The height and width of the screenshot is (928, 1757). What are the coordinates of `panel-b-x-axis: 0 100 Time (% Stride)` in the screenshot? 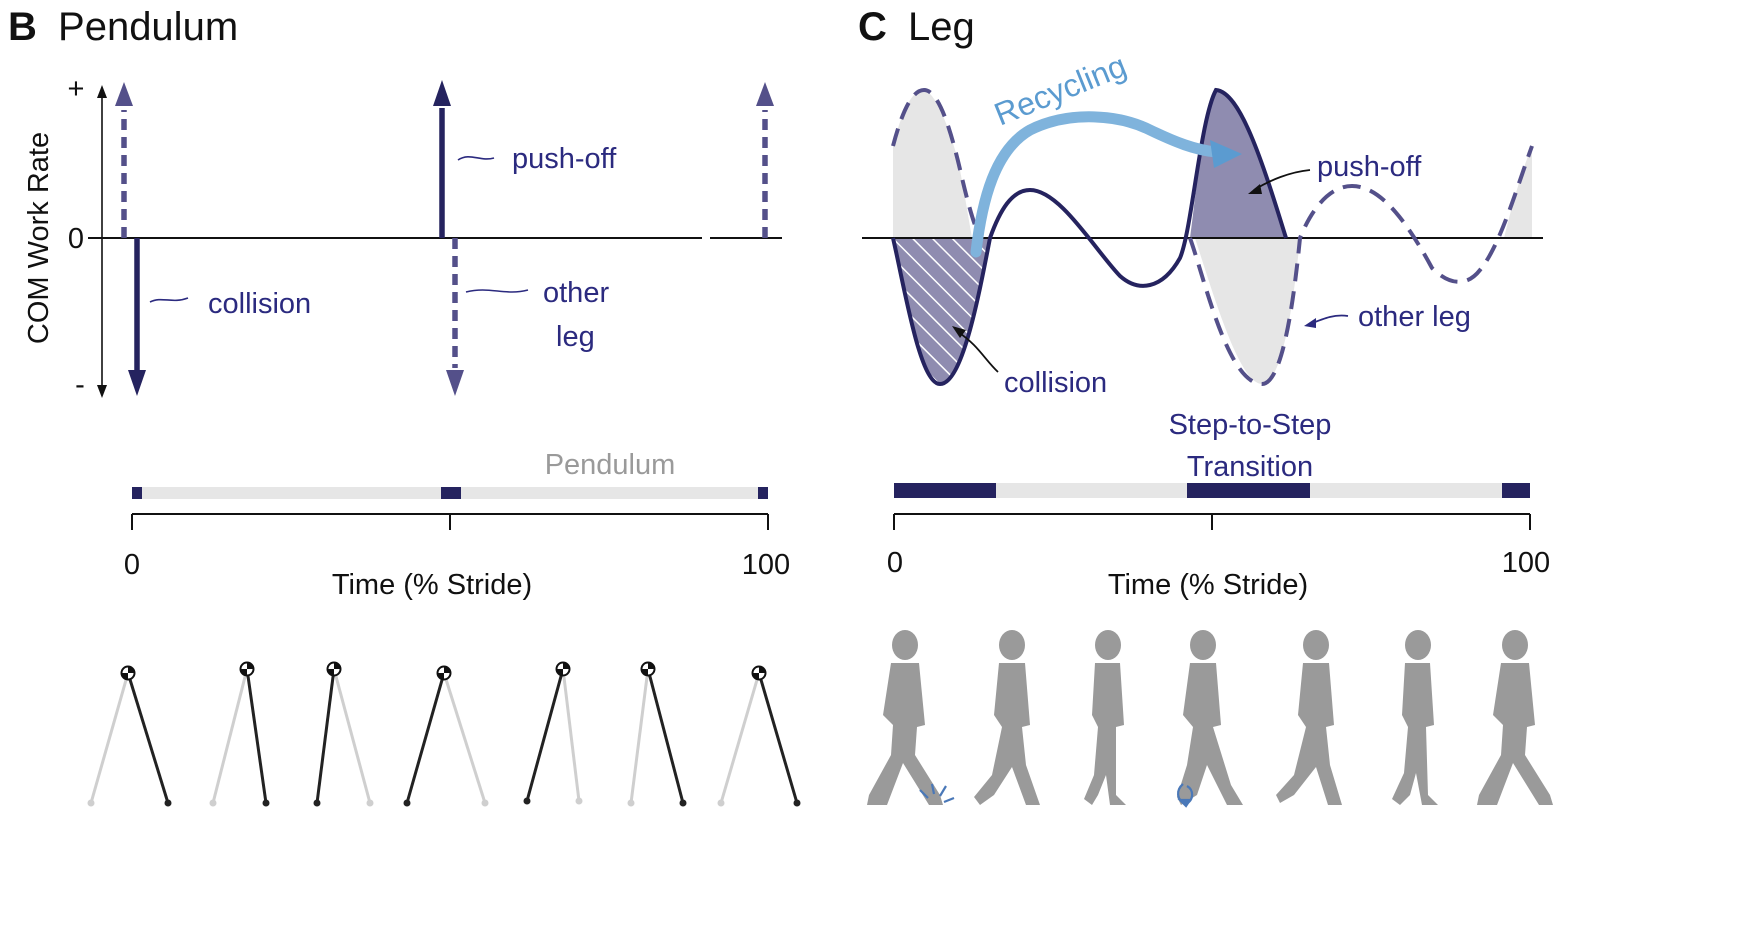 It's located at (457, 557).